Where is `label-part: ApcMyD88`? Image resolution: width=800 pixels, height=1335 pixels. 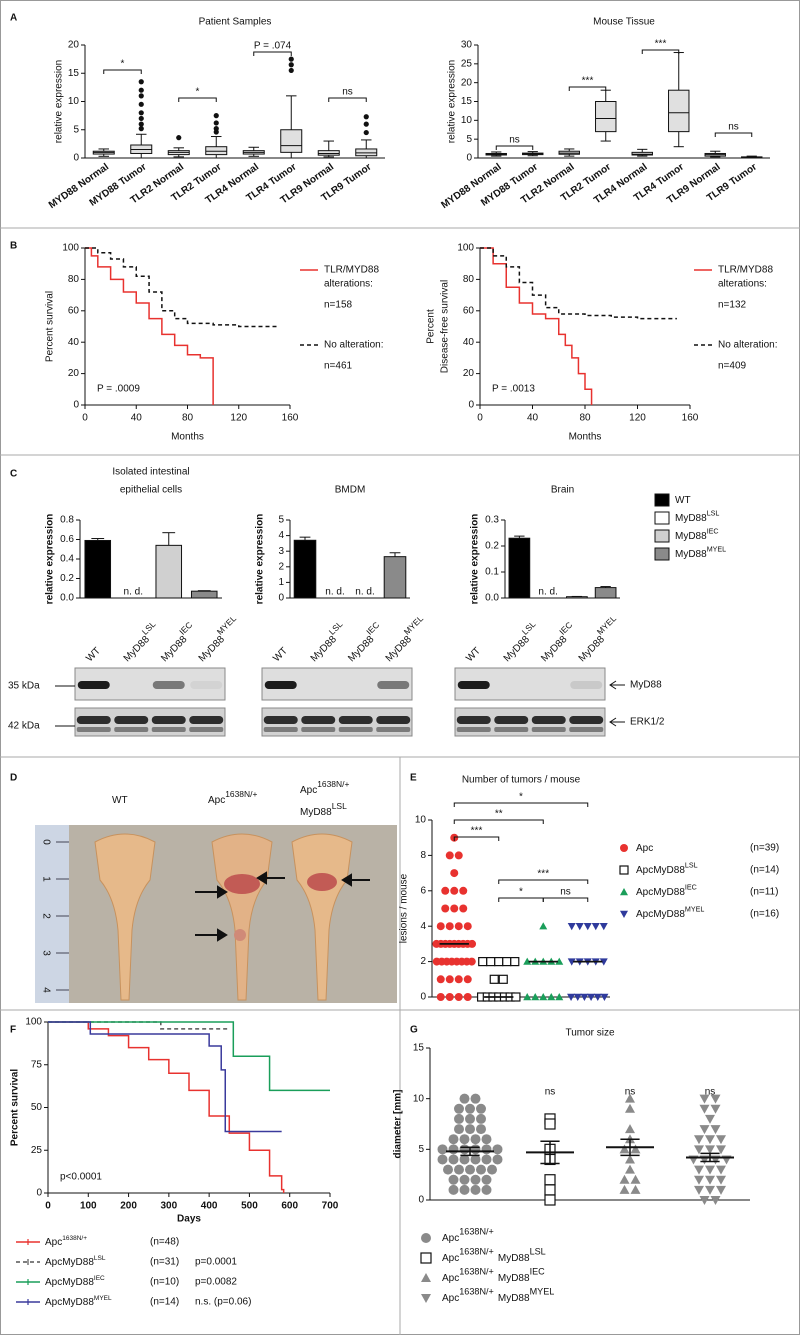
label-part: ApcMyD88 is located at coordinates (69, 1282).